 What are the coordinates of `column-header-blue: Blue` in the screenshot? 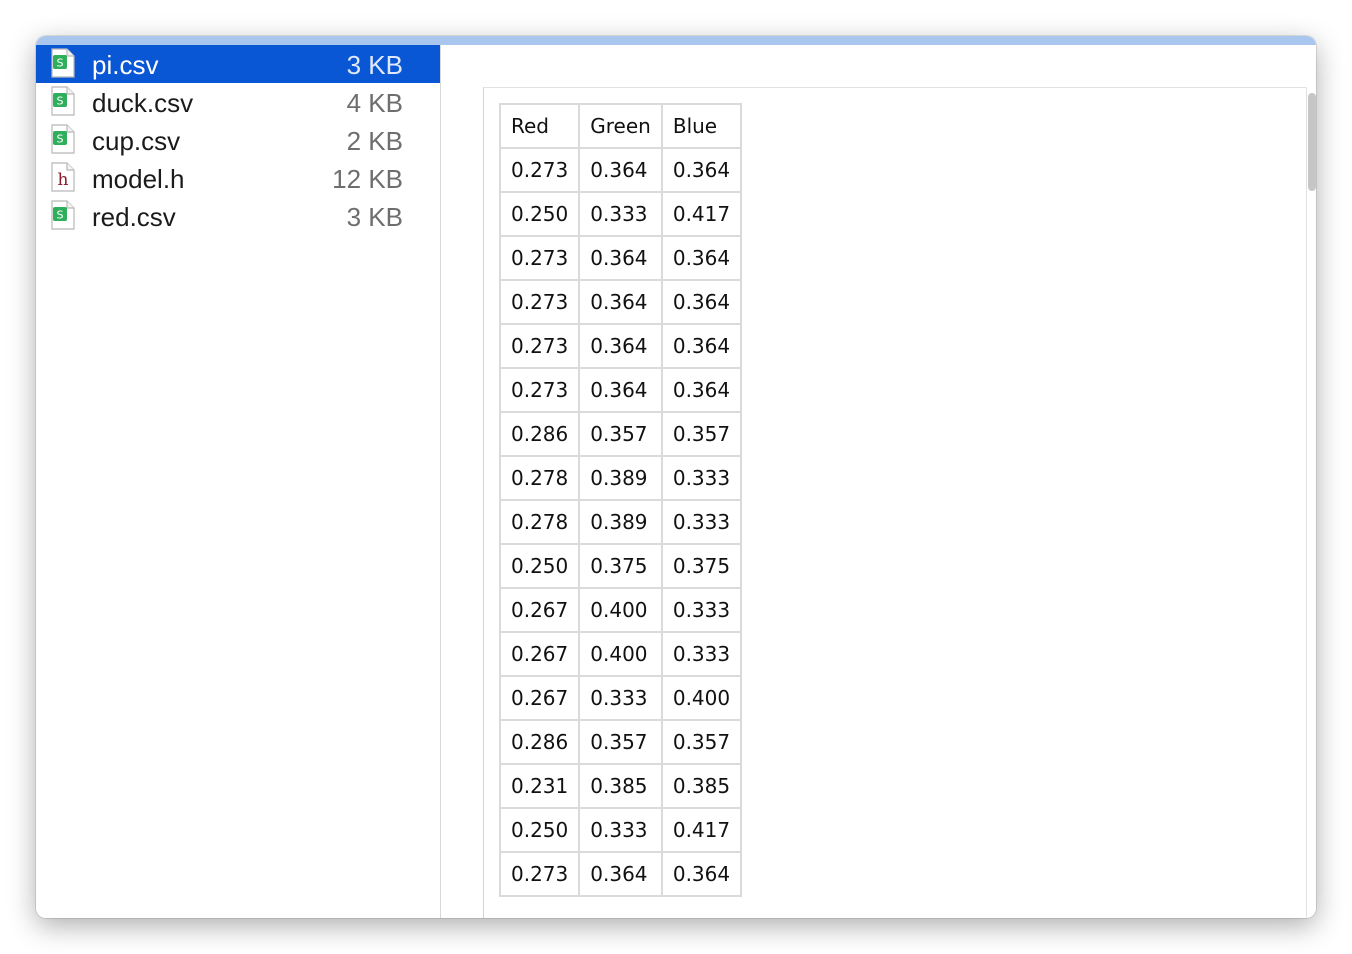 It's located at (701, 126).